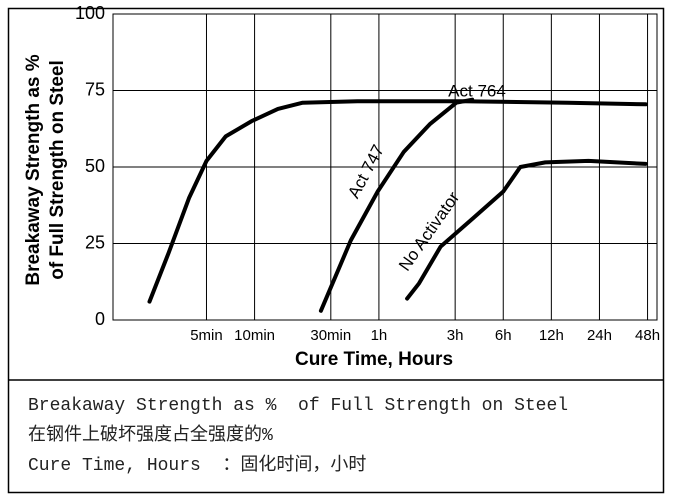  What do you see at coordinates (57, 170) in the screenshot?
I see `y-label: of Full Strength on Steel` at bounding box center [57, 170].